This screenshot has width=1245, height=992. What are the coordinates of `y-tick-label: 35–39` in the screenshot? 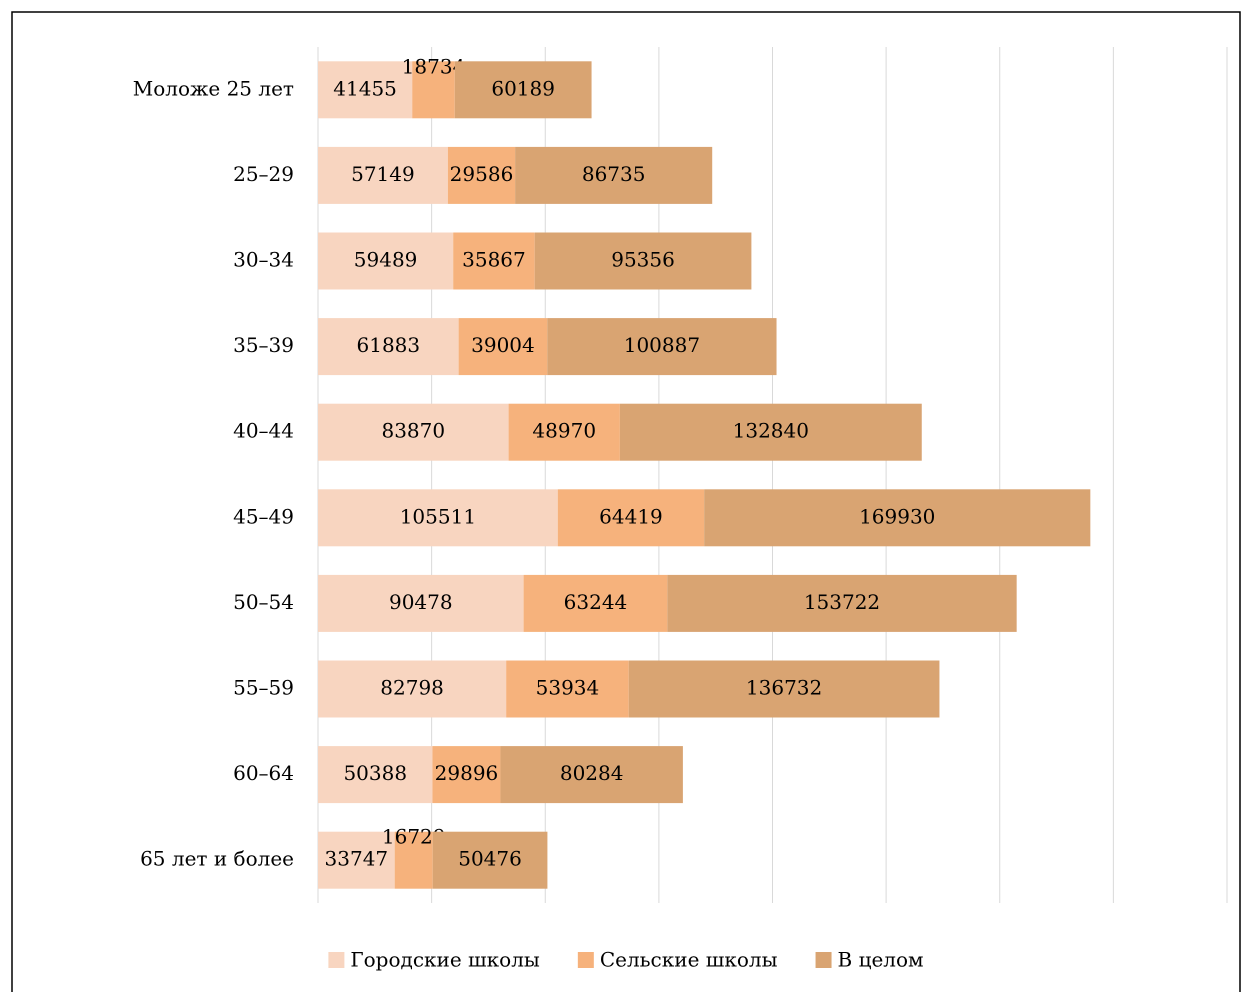 It's located at (263, 345).